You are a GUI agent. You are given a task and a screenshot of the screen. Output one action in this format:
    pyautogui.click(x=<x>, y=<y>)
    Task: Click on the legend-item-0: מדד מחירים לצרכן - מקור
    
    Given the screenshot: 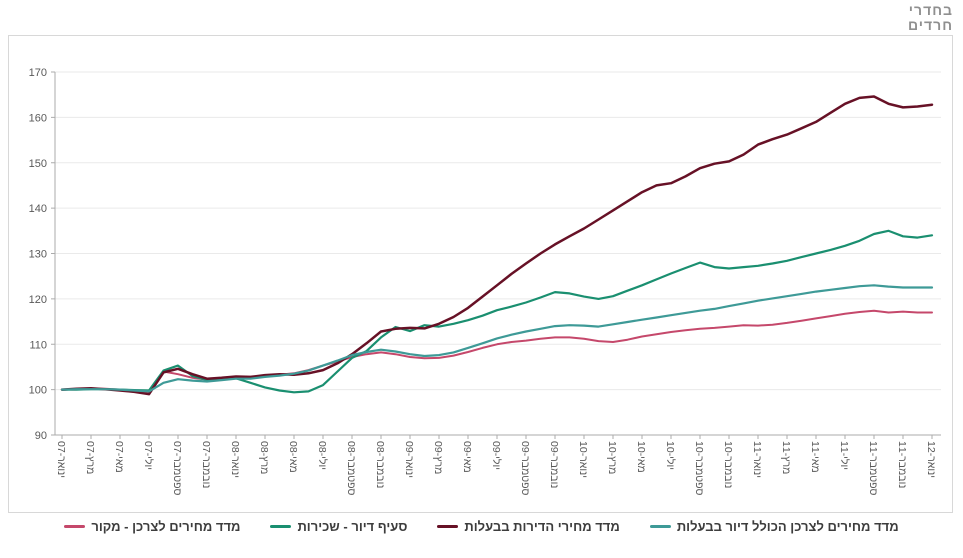 What is the action you would take?
    pyautogui.click(x=152, y=526)
    